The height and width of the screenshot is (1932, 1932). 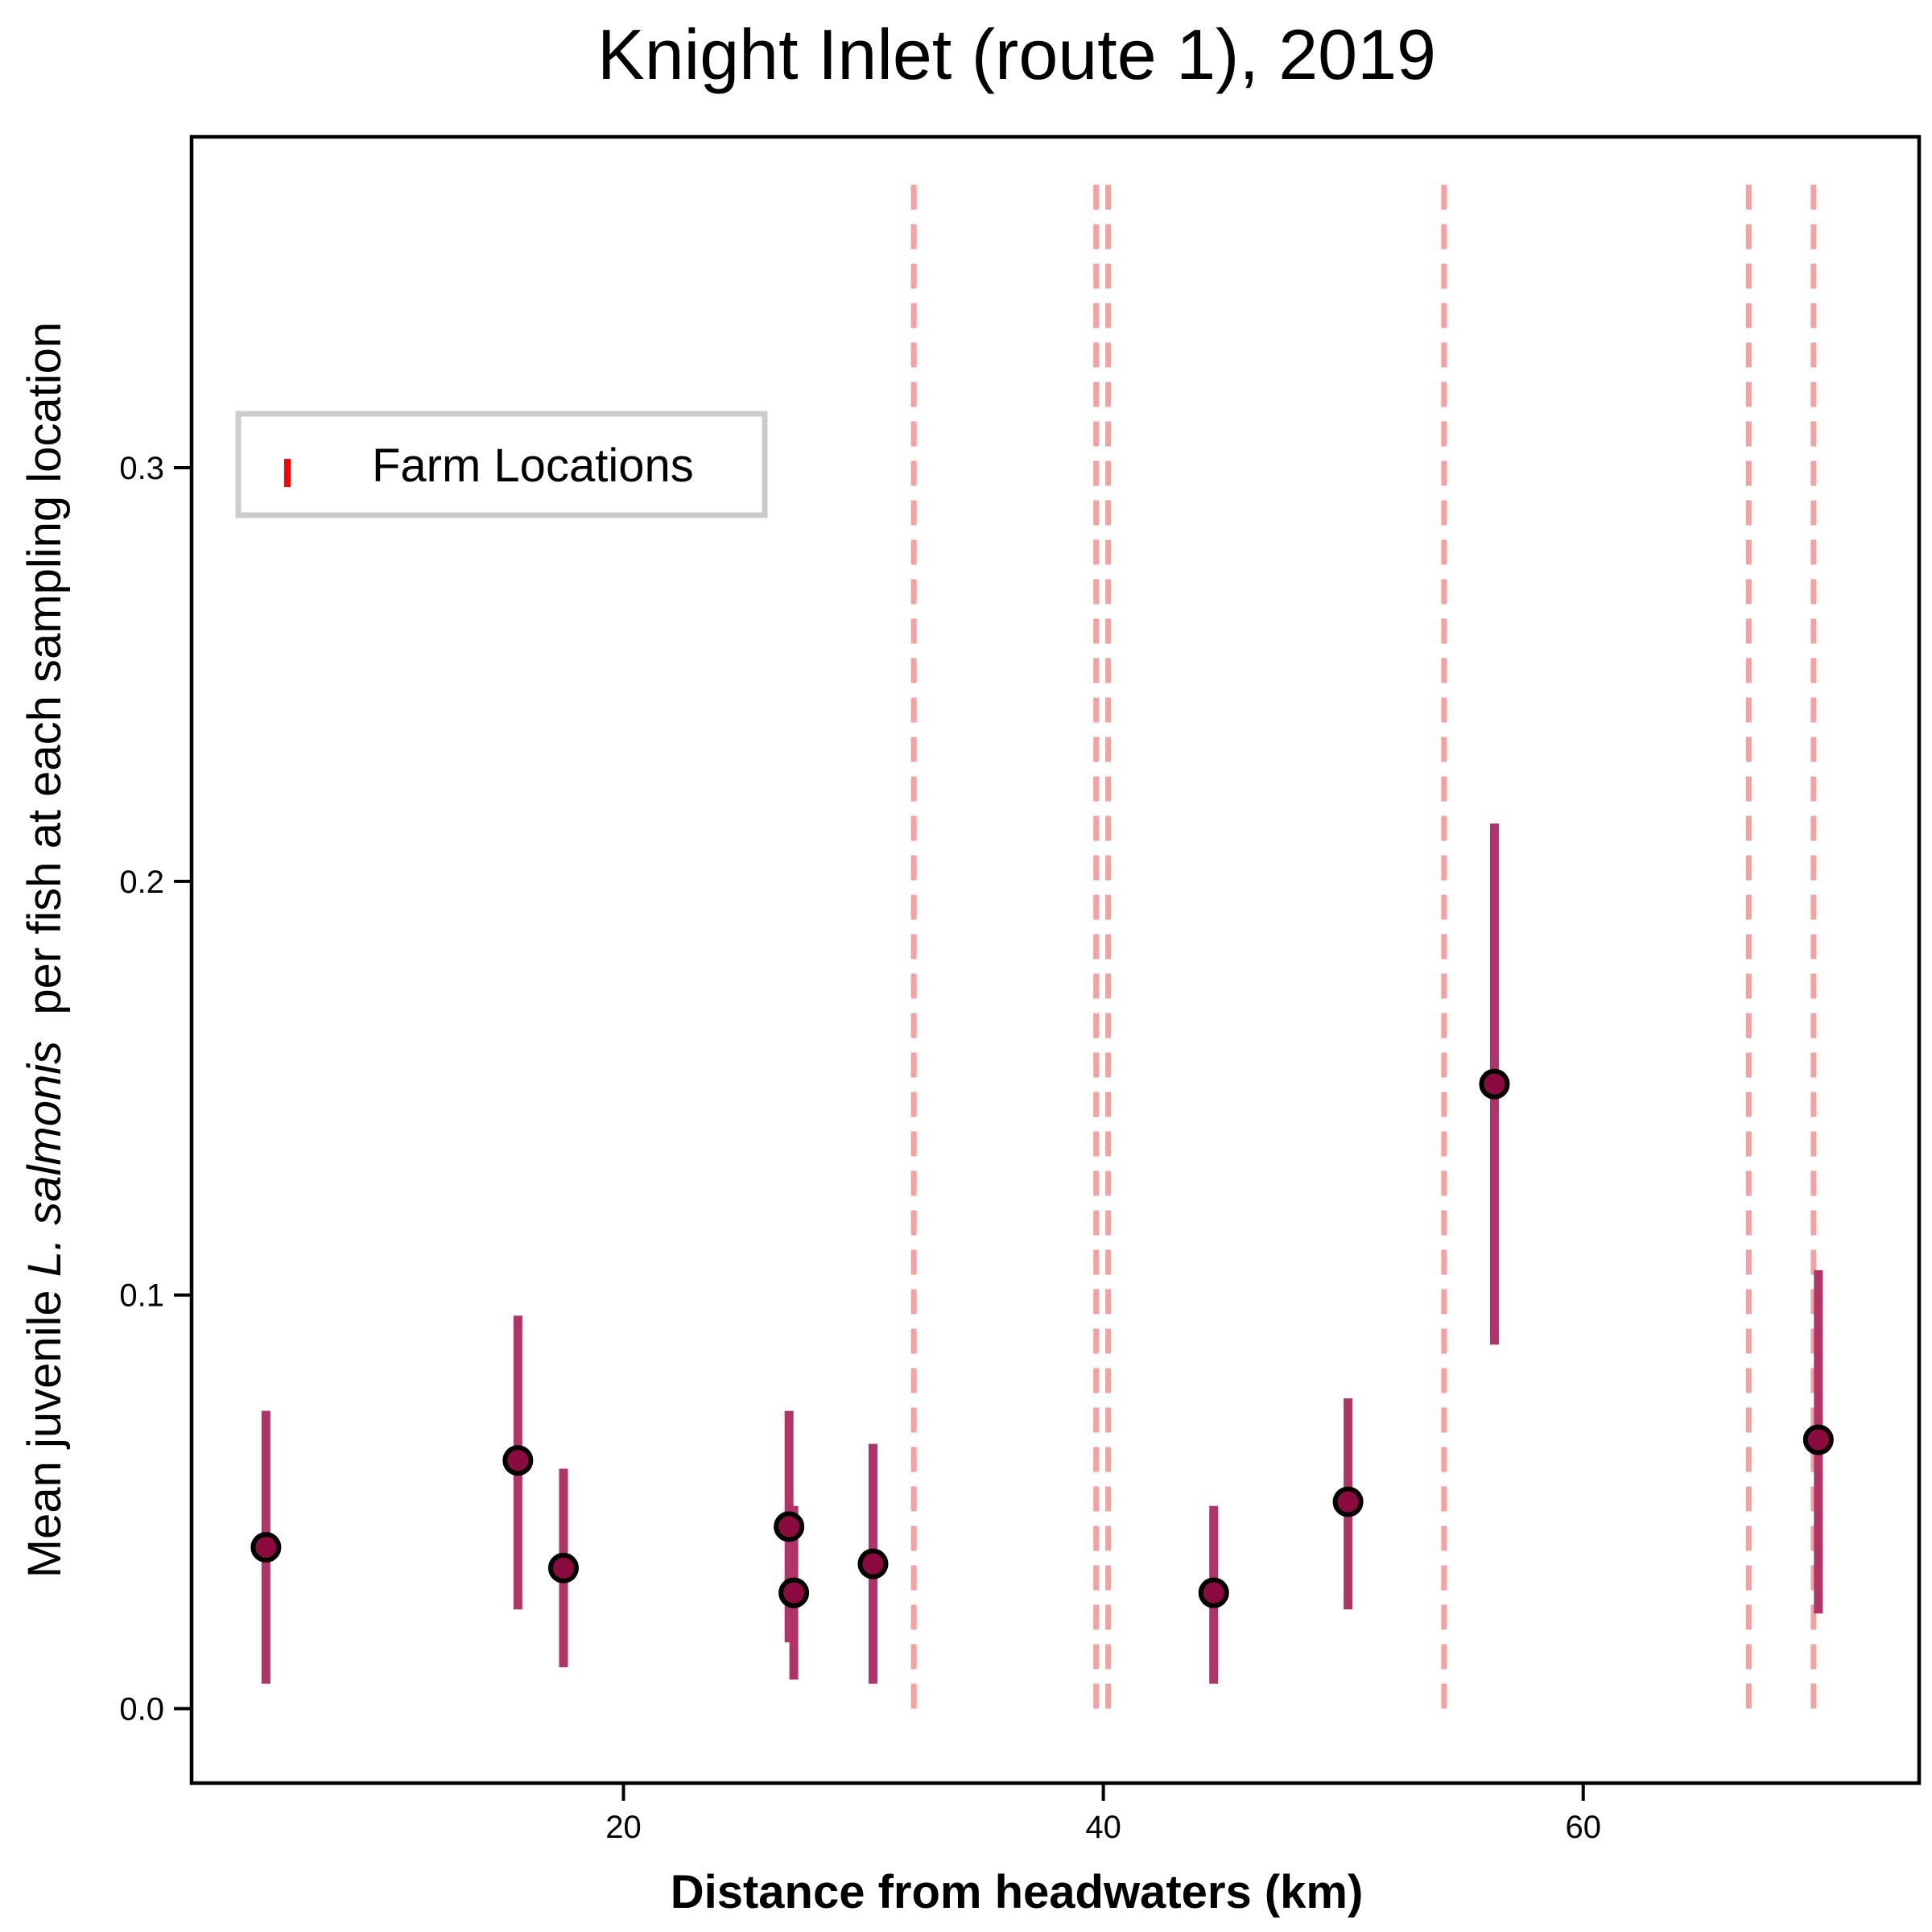 I want to click on y-tick-label-1: 0.0, so click(x=141, y=1710).